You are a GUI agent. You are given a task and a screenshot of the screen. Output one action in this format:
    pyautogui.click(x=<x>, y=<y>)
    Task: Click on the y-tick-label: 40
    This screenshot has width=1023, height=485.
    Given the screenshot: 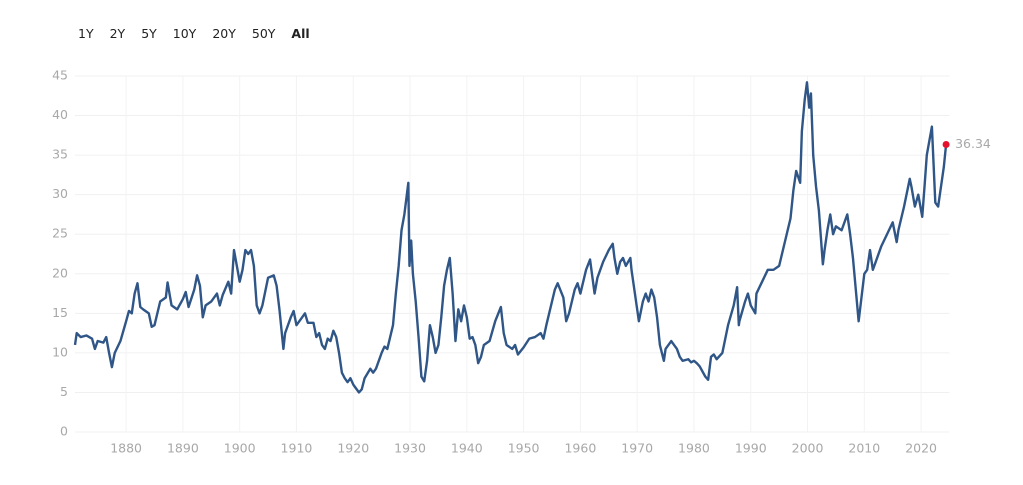 What is the action you would take?
    pyautogui.click(x=60, y=114)
    